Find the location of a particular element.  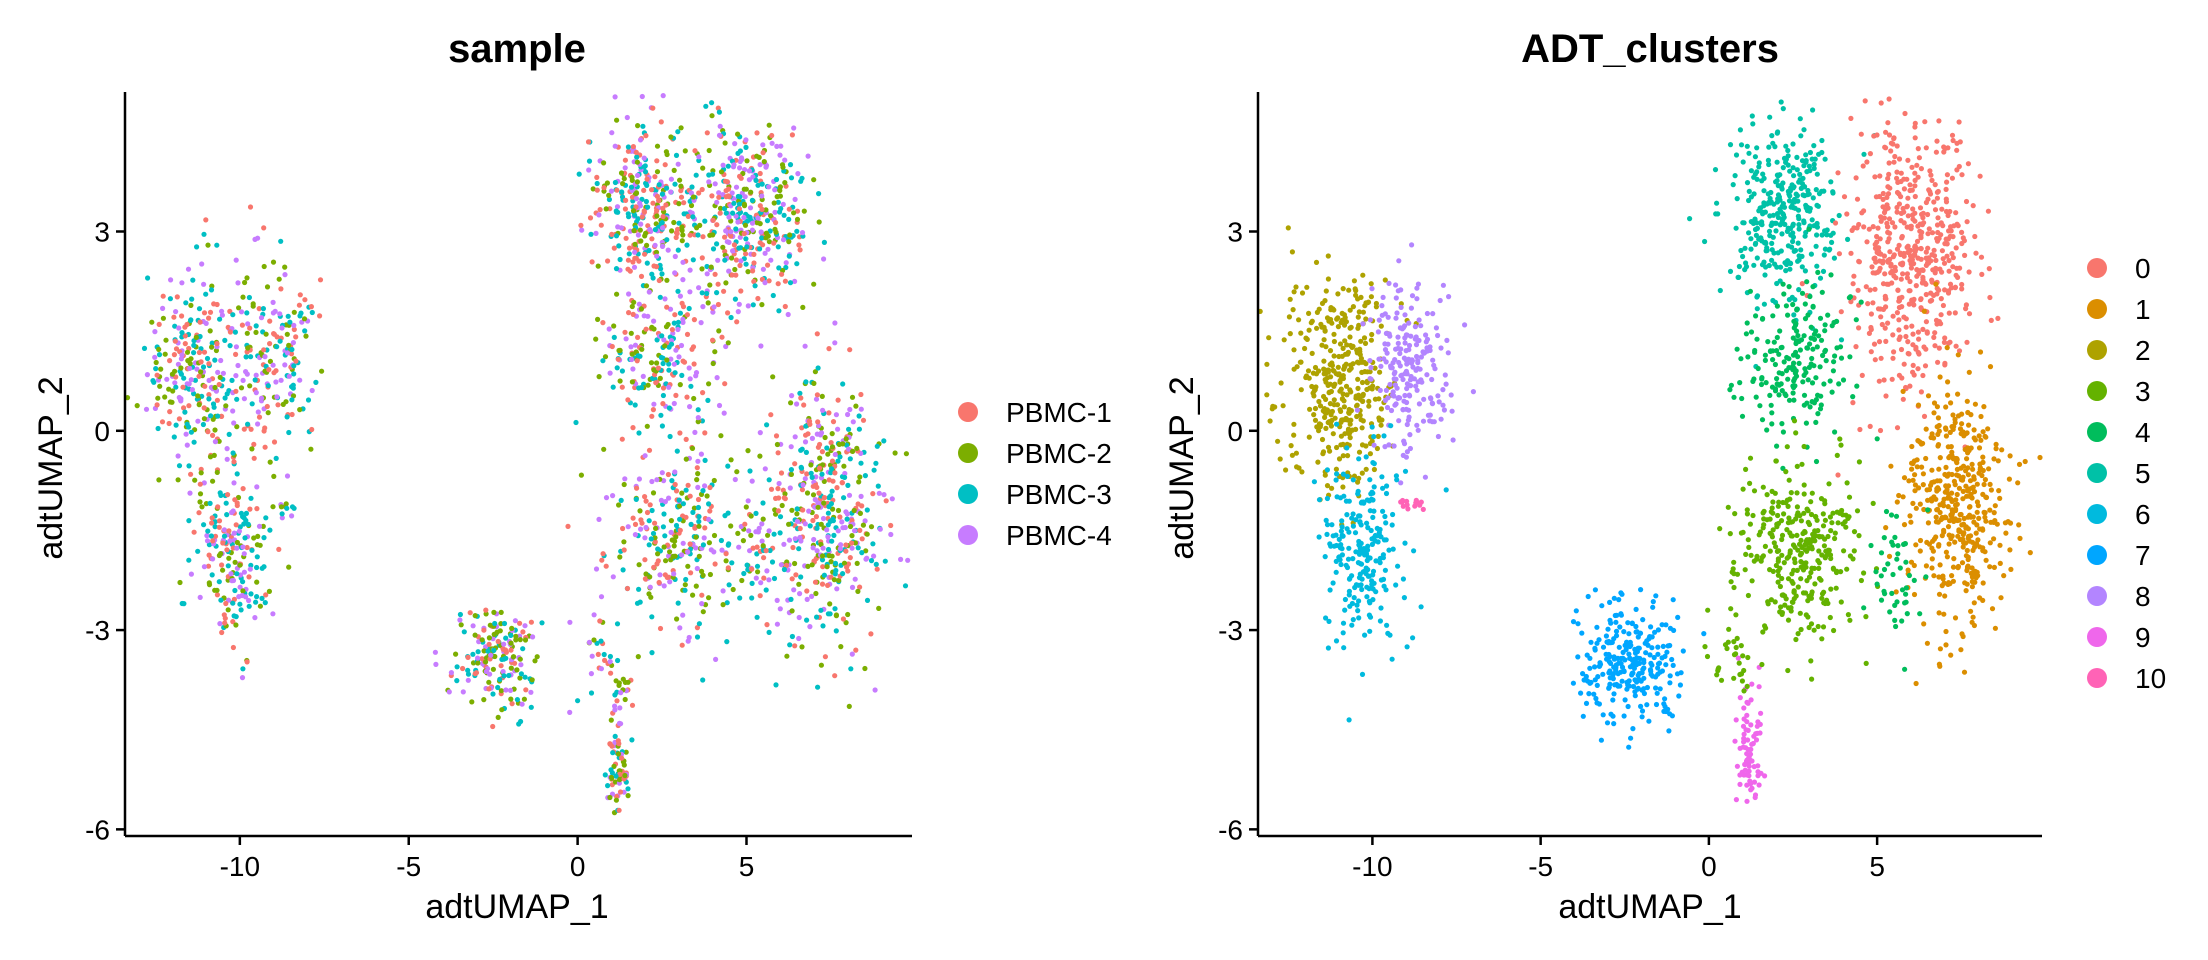

legend-key is located at coordinates (968, 412).